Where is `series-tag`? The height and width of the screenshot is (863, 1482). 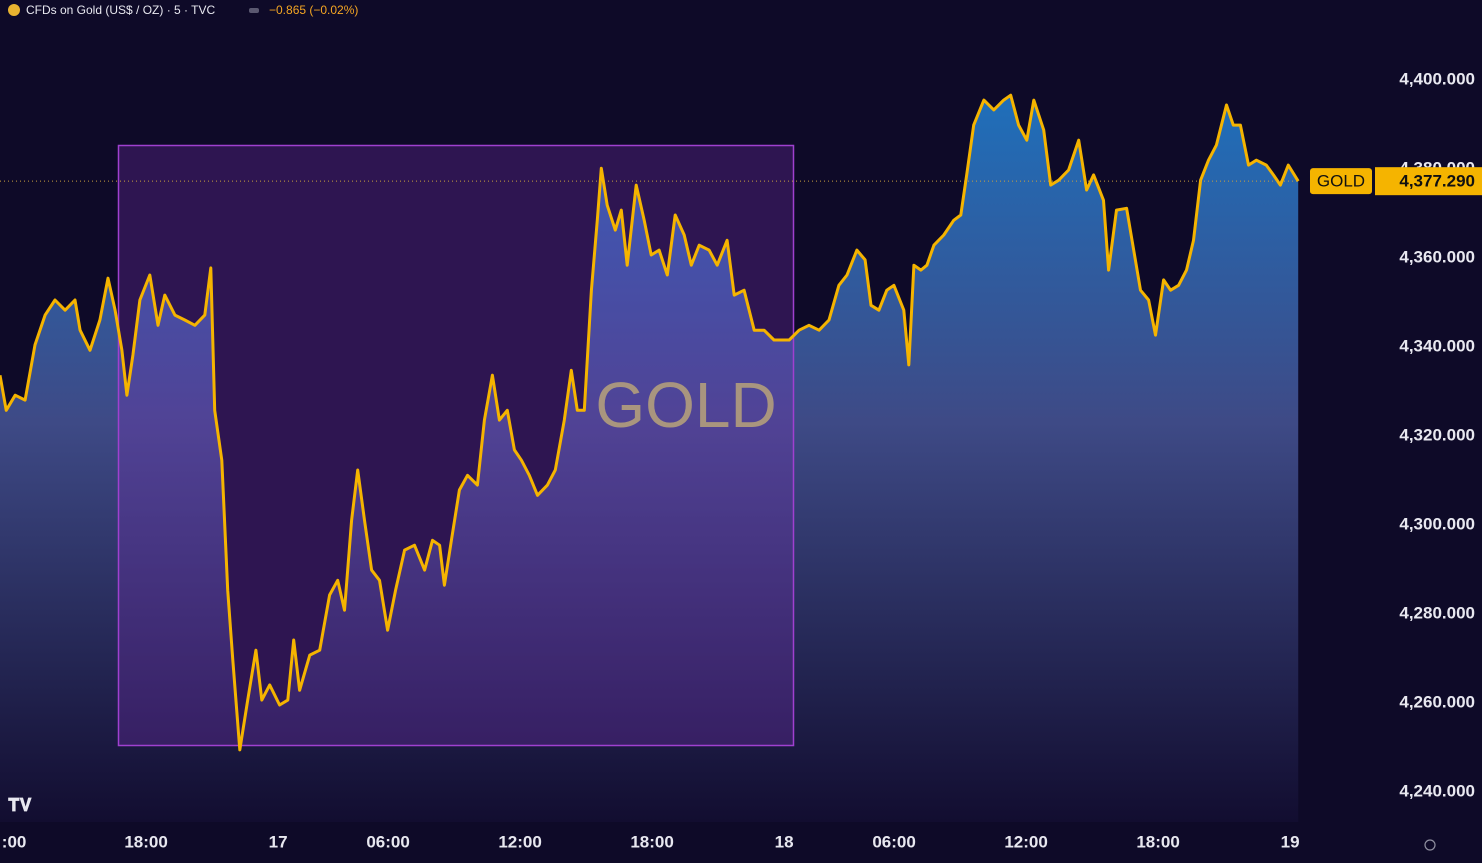 series-tag is located at coordinates (1341, 181).